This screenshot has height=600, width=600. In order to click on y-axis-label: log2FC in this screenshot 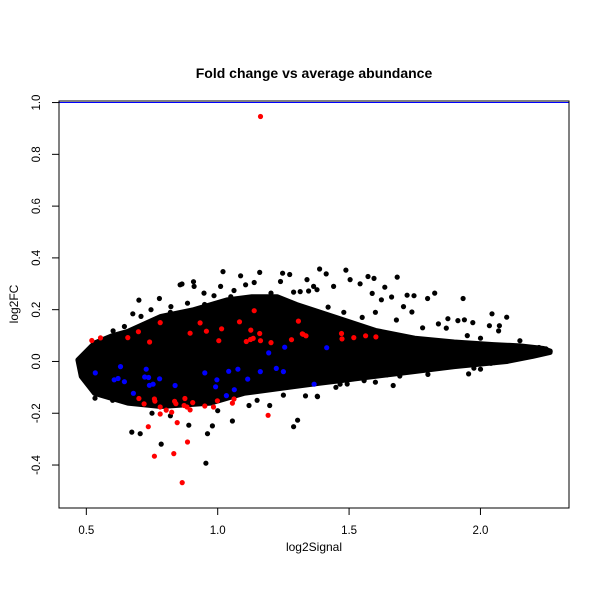, I will do `click(14, 303)`.